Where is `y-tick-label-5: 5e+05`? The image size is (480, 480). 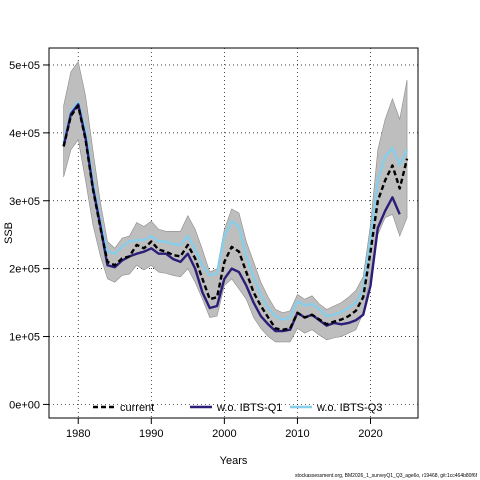 y-tick-label-5: 5e+05 is located at coordinates (24, 66).